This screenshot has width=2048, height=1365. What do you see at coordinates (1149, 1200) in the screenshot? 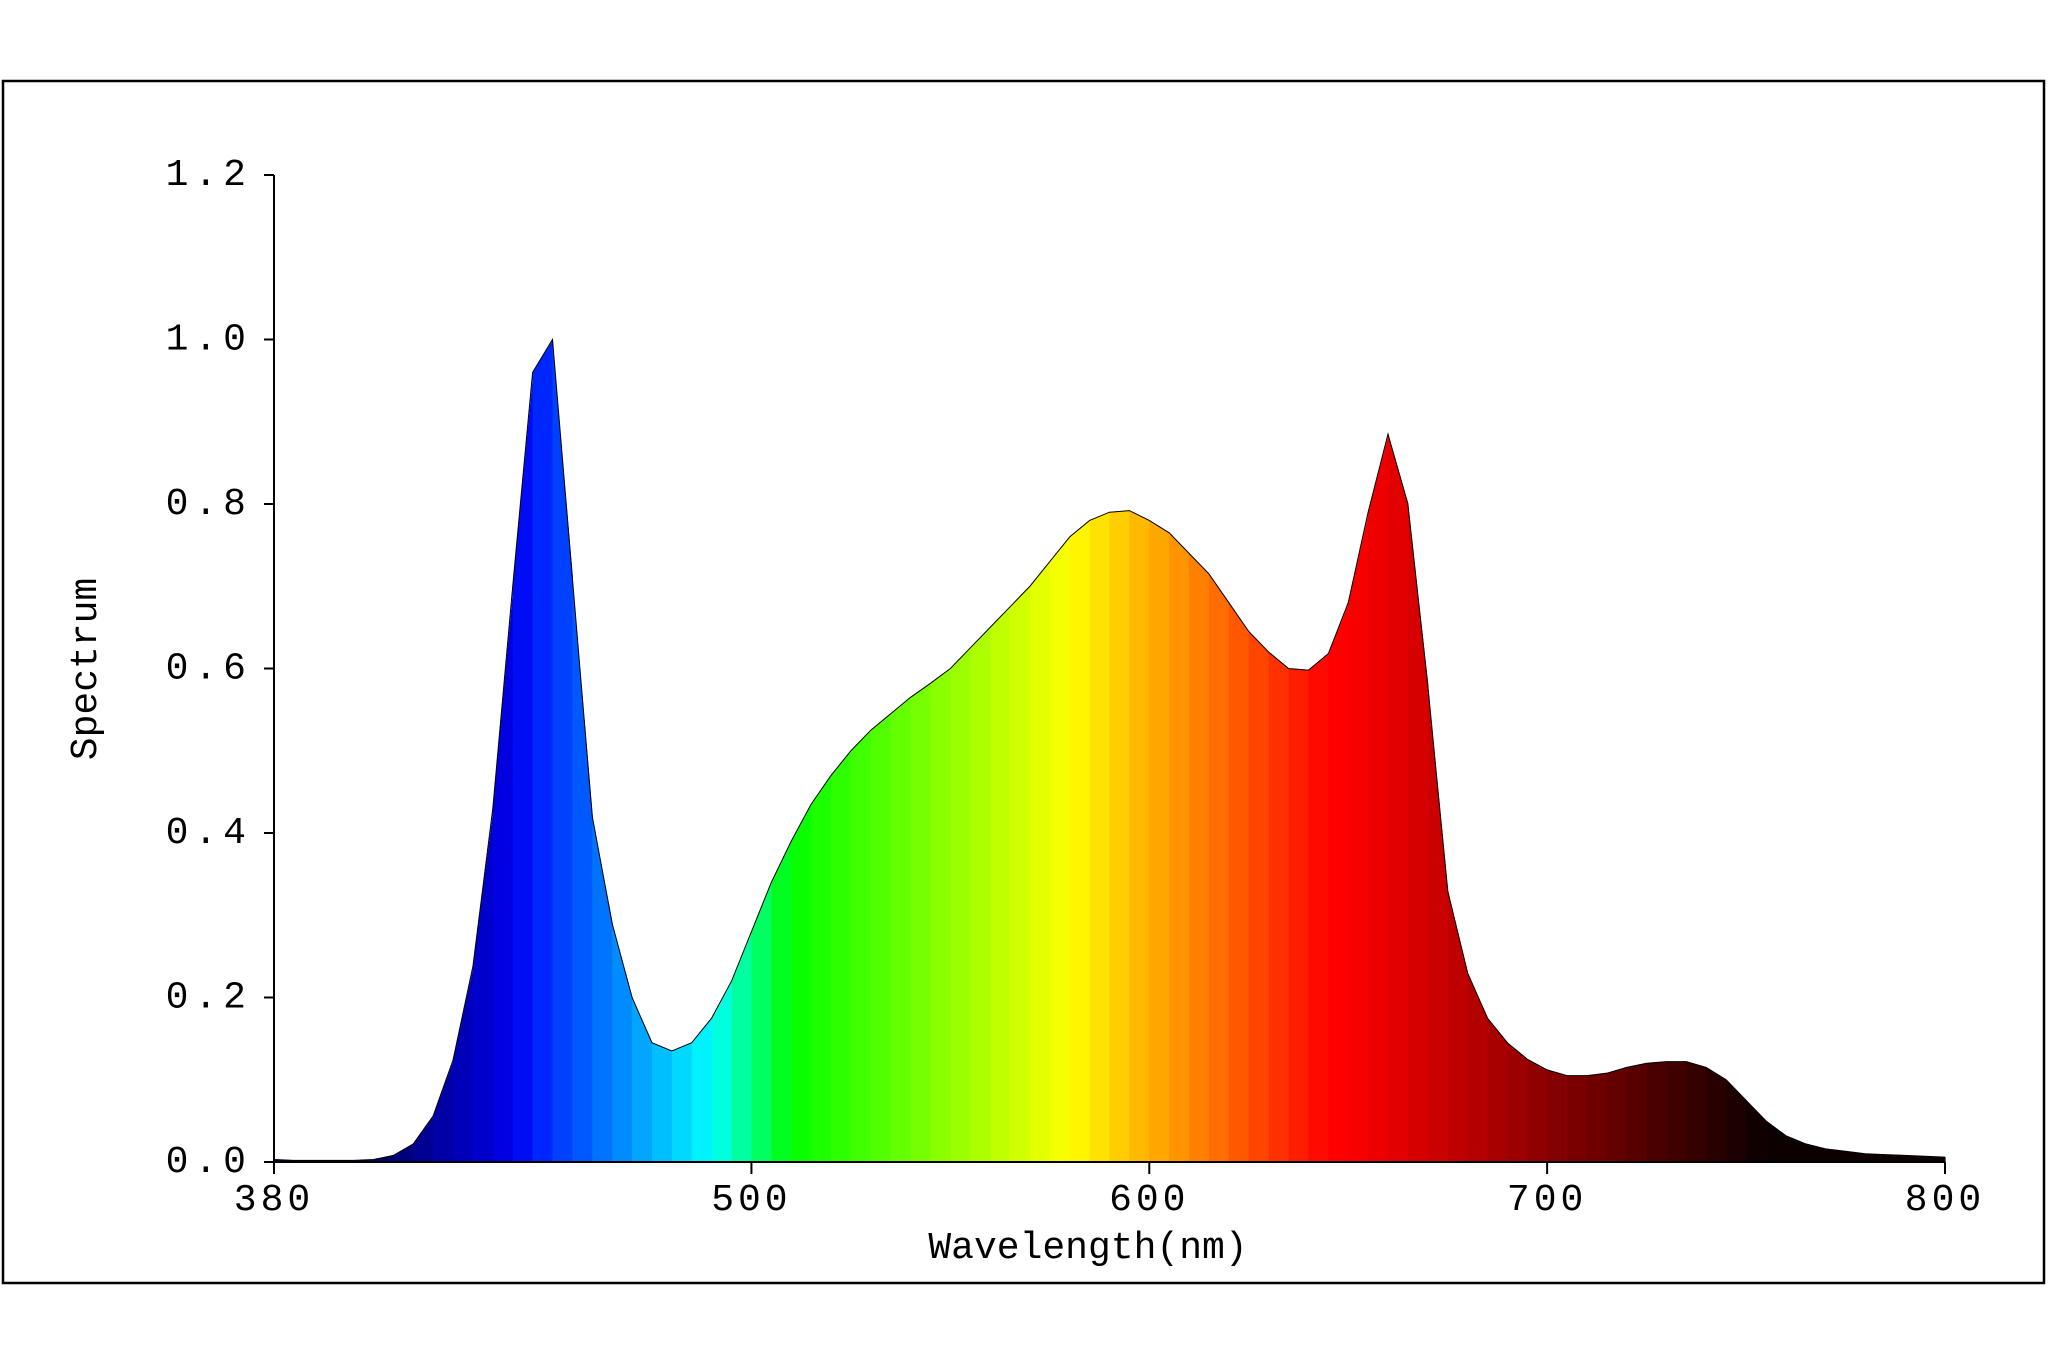
I see `x-tick-label: 600` at bounding box center [1149, 1200].